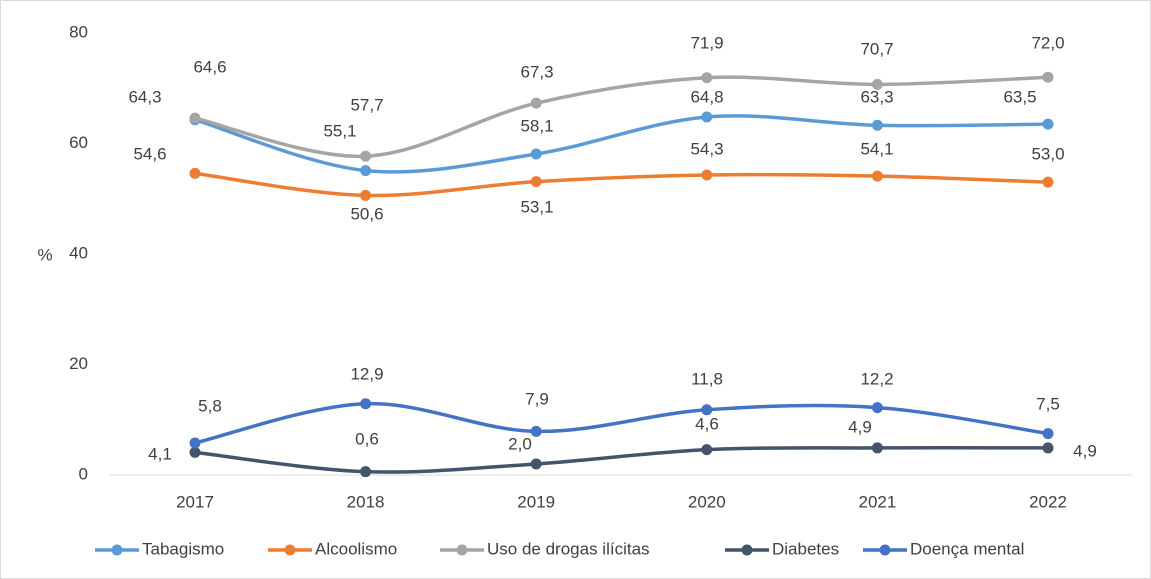 The height and width of the screenshot is (579, 1151). I want to click on x-tick-label: 2018, so click(366, 501).